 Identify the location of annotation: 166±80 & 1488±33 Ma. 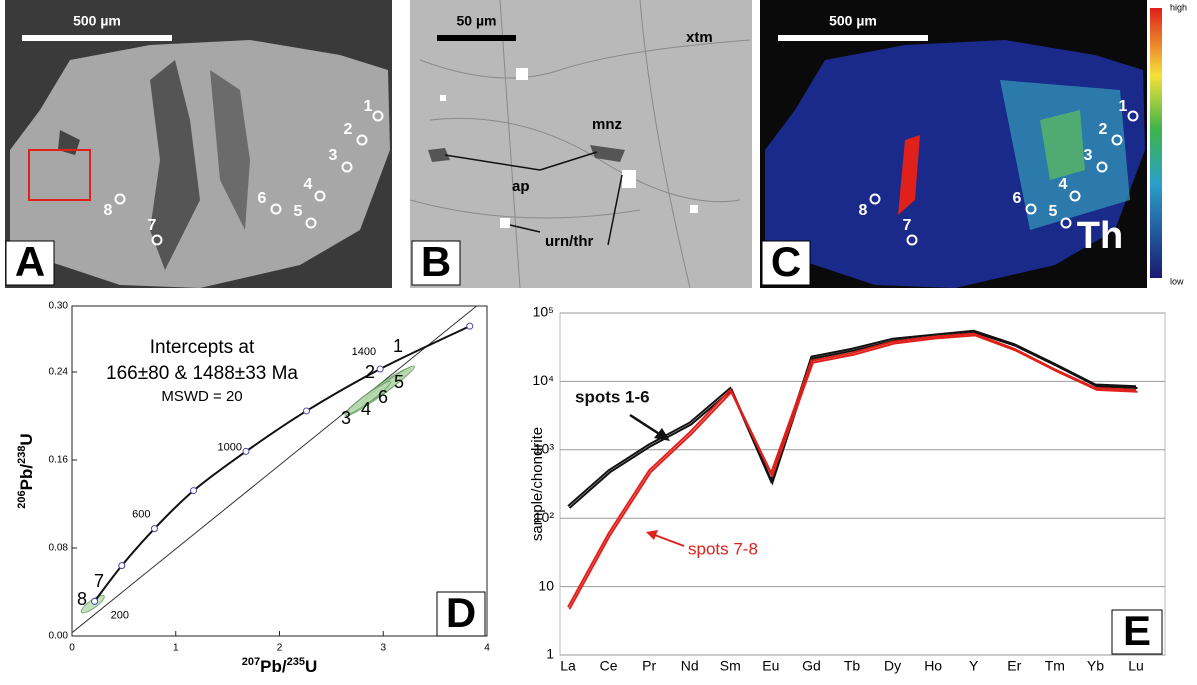
(202, 373).